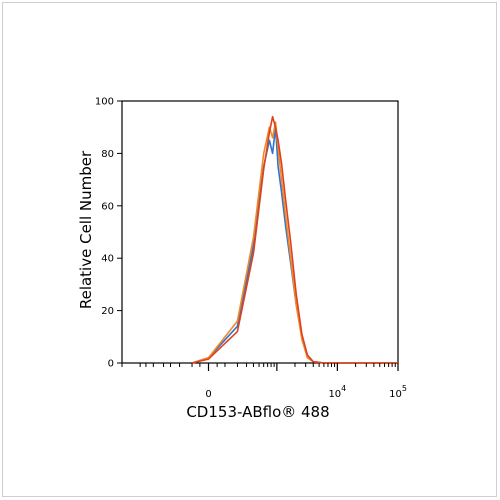  I want to click on y-axis: 0 20 40 60 80 100, so click(108, 233).